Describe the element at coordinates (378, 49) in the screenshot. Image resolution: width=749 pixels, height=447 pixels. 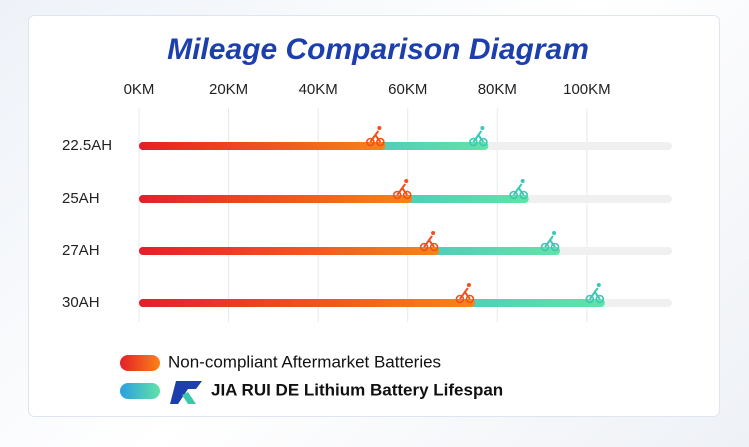
I see `chart-title: Mileage Comparison Diagram` at that location.